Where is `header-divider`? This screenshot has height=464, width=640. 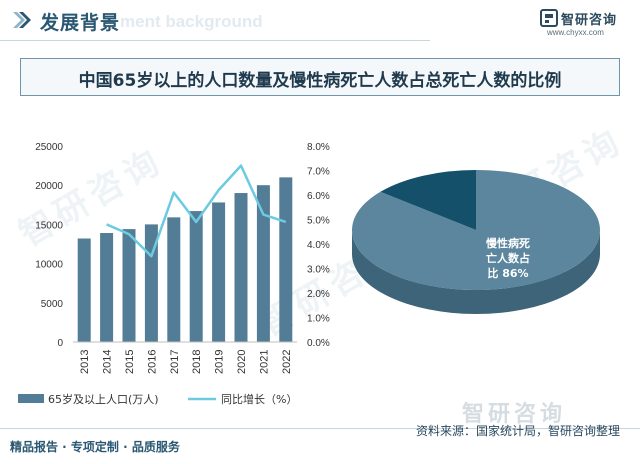
header-divider is located at coordinates (215, 40).